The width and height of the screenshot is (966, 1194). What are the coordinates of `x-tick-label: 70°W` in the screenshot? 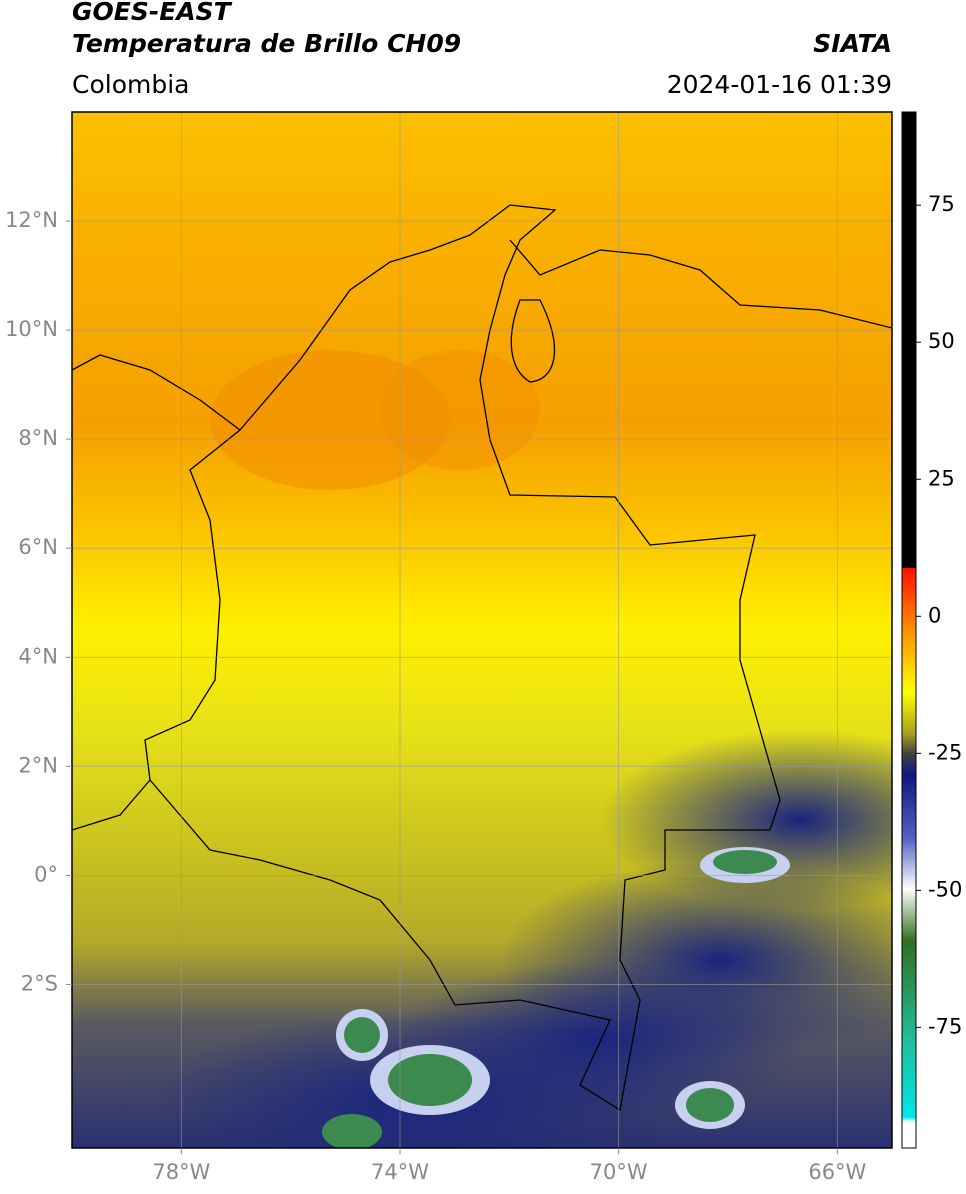 It's located at (619, 1172).